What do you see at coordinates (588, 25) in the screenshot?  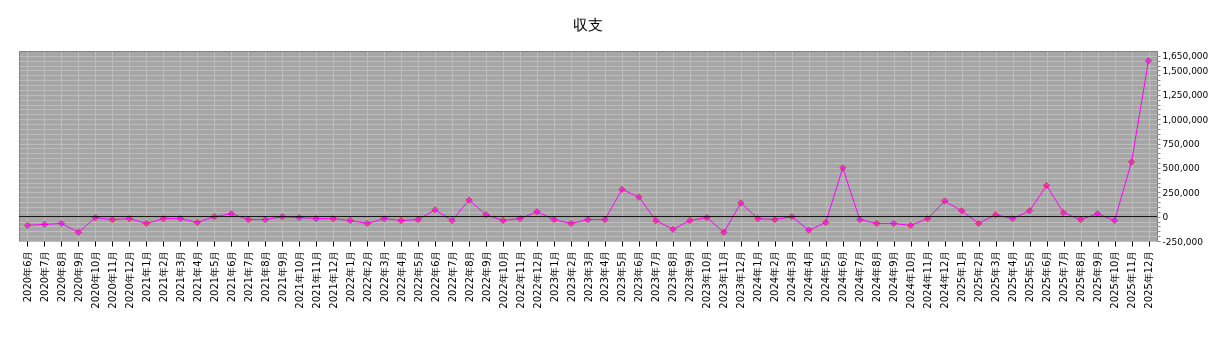 I see `chart-title: 収支` at bounding box center [588, 25].